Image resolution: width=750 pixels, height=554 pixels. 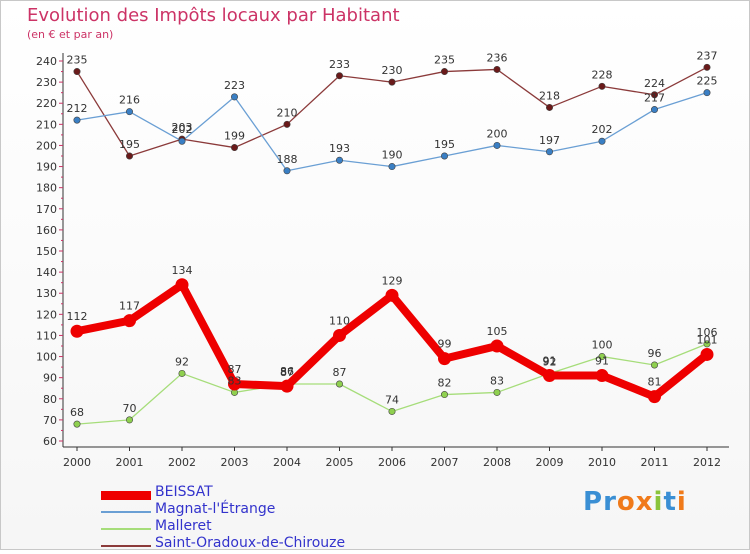 I want to click on data-label-beissat: 117, so click(x=129, y=306).